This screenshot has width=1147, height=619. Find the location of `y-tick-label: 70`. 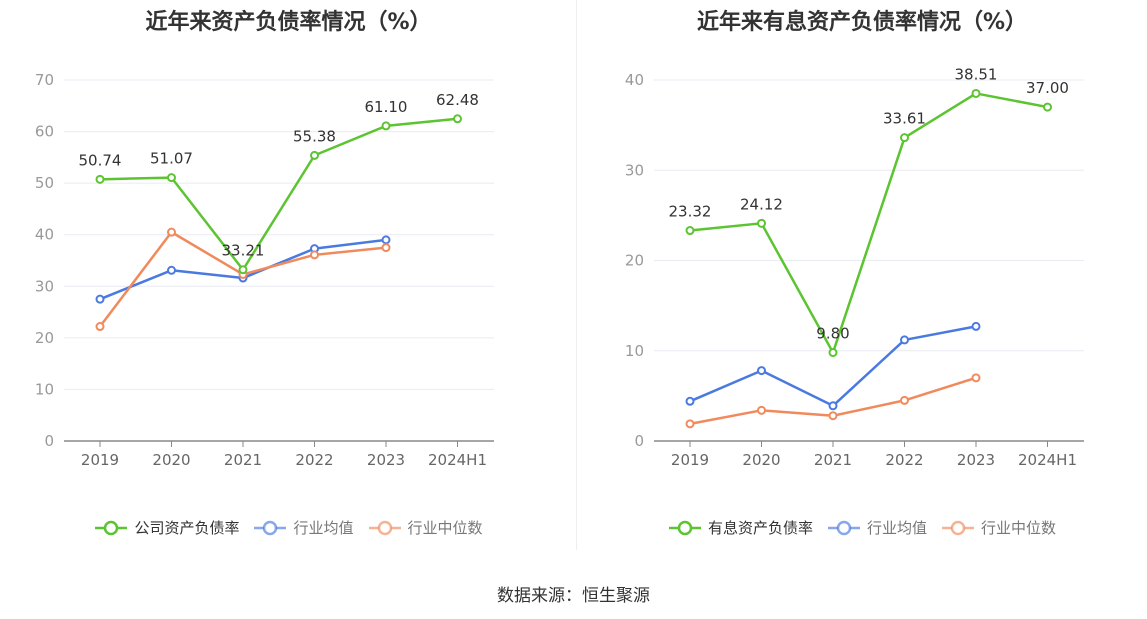

y-tick-label: 70 is located at coordinates (44, 80).